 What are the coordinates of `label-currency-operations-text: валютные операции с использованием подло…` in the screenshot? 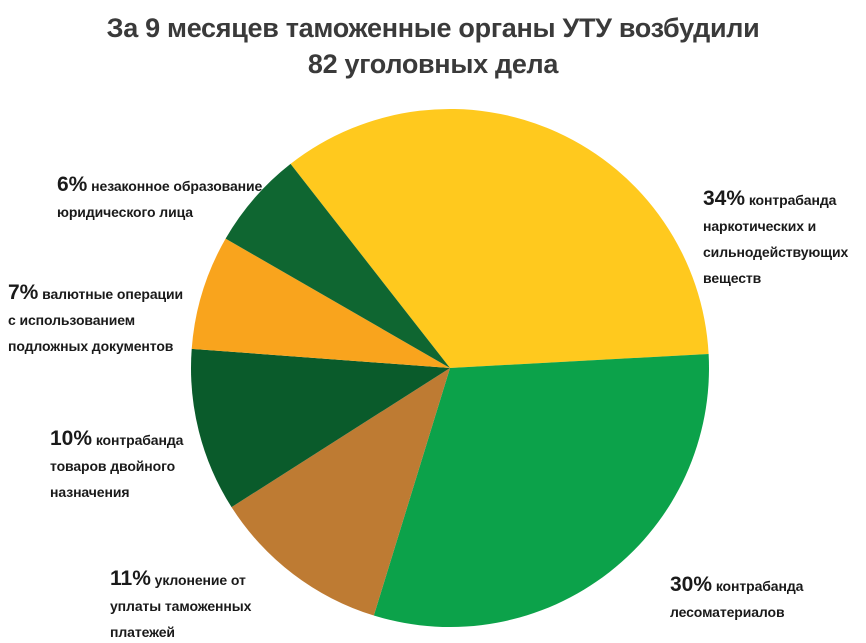 It's located at (96, 320).